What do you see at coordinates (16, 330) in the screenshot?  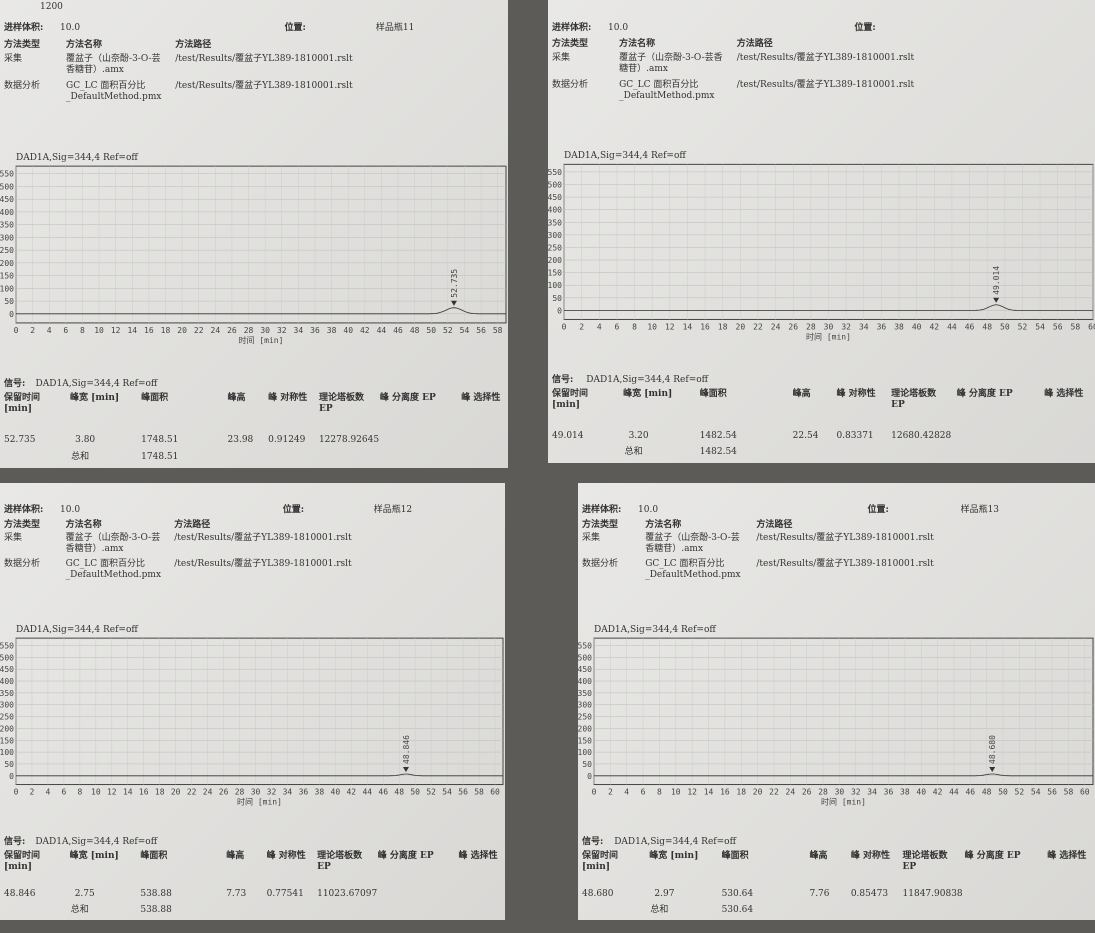 I see `x-tick-label: 0` at bounding box center [16, 330].